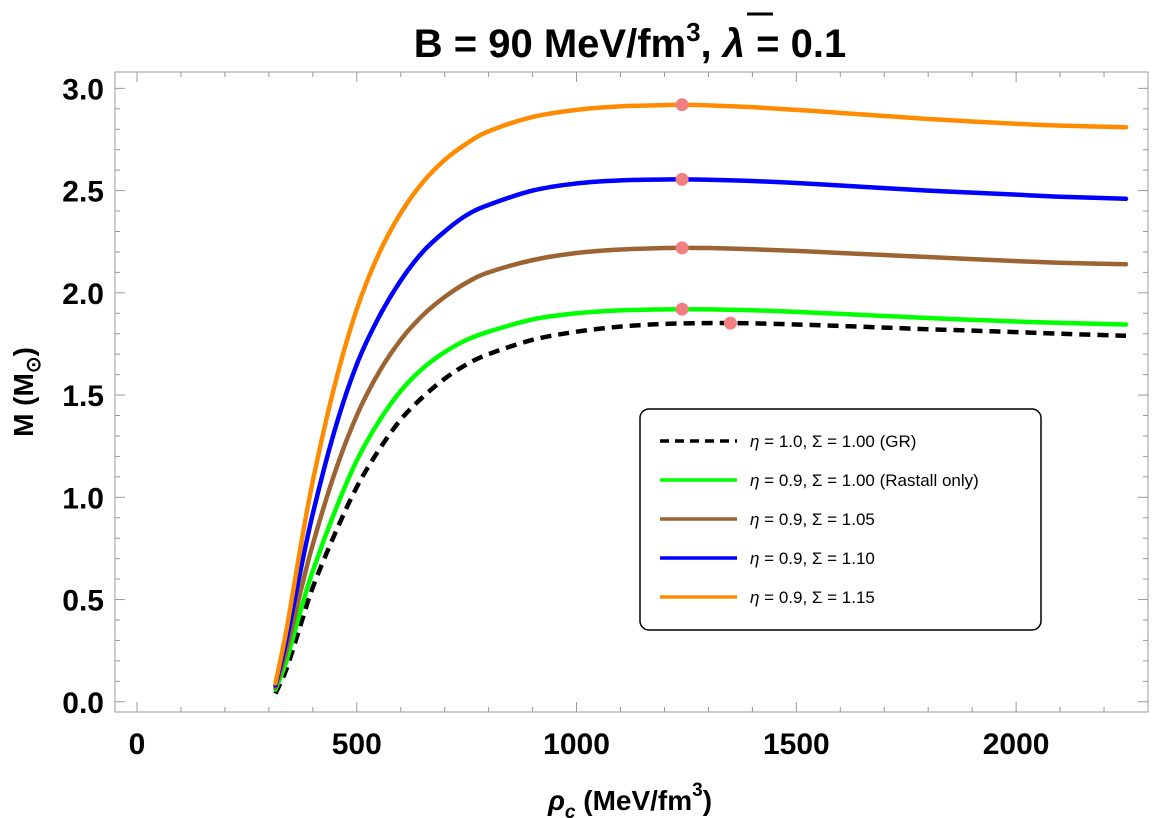  What do you see at coordinates (833, 441) in the screenshot?
I see `legend-label-0: η = 1.0, Σ = 1.00 (GR)` at bounding box center [833, 441].